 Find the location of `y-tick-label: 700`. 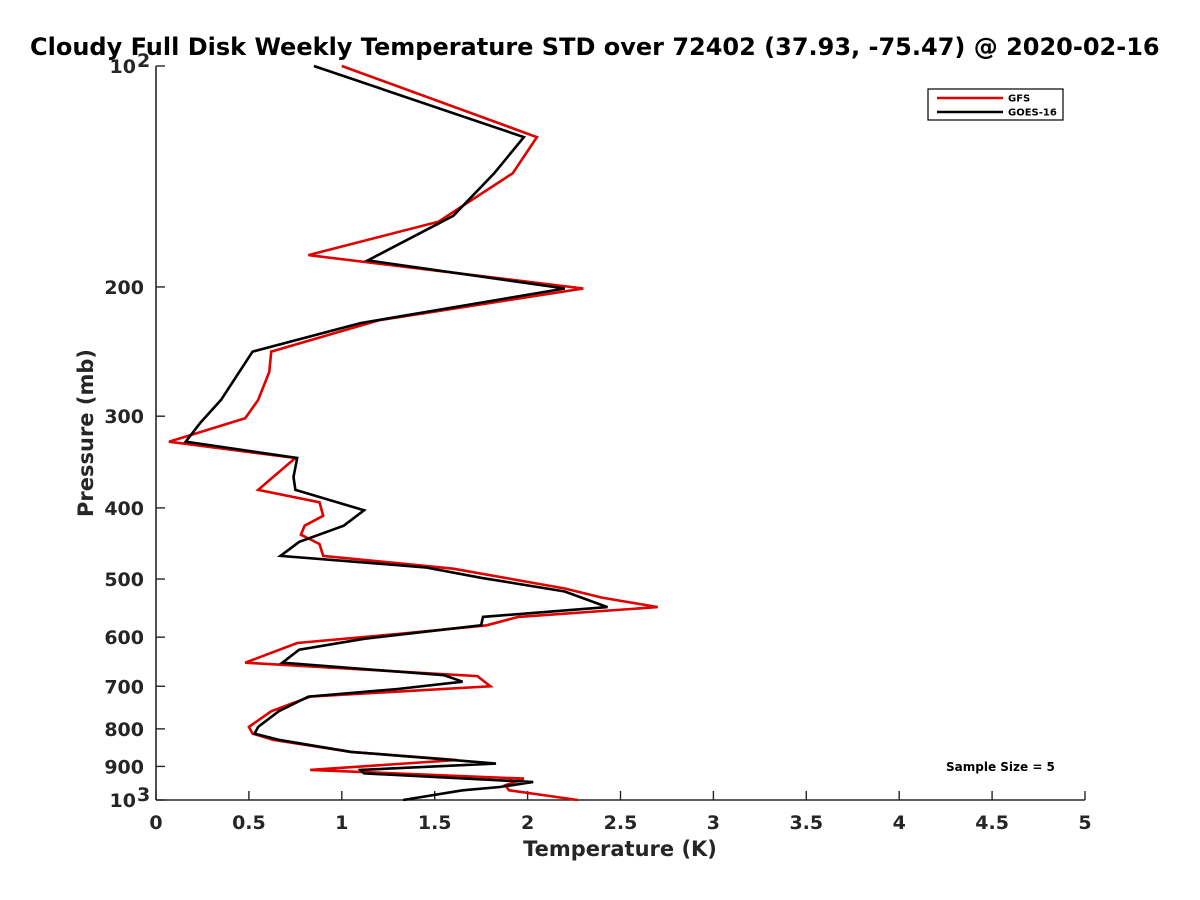

y-tick-label: 700 is located at coordinates (124, 687).